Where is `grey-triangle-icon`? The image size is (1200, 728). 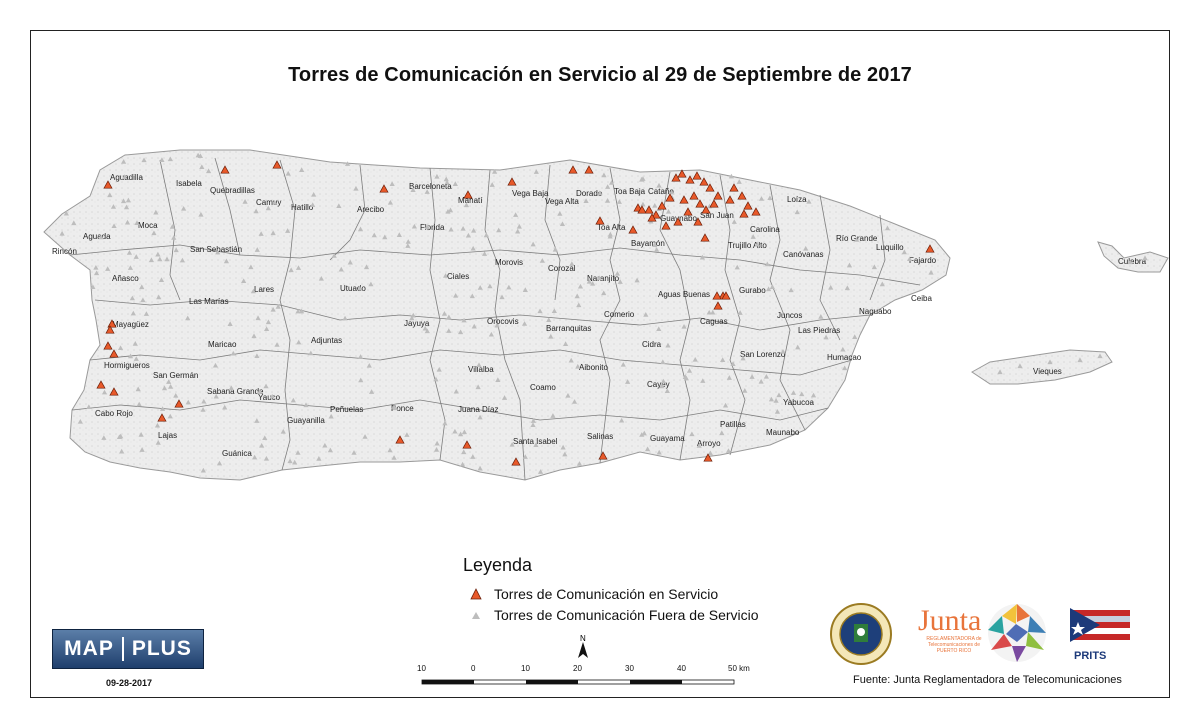 grey-triangle-icon is located at coordinates (476, 615).